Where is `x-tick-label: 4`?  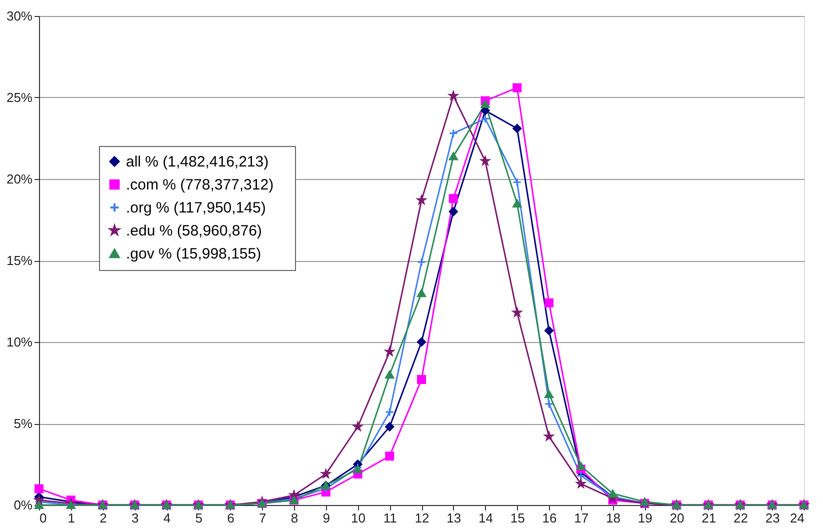 x-tick-label: 4 is located at coordinates (167, 518).